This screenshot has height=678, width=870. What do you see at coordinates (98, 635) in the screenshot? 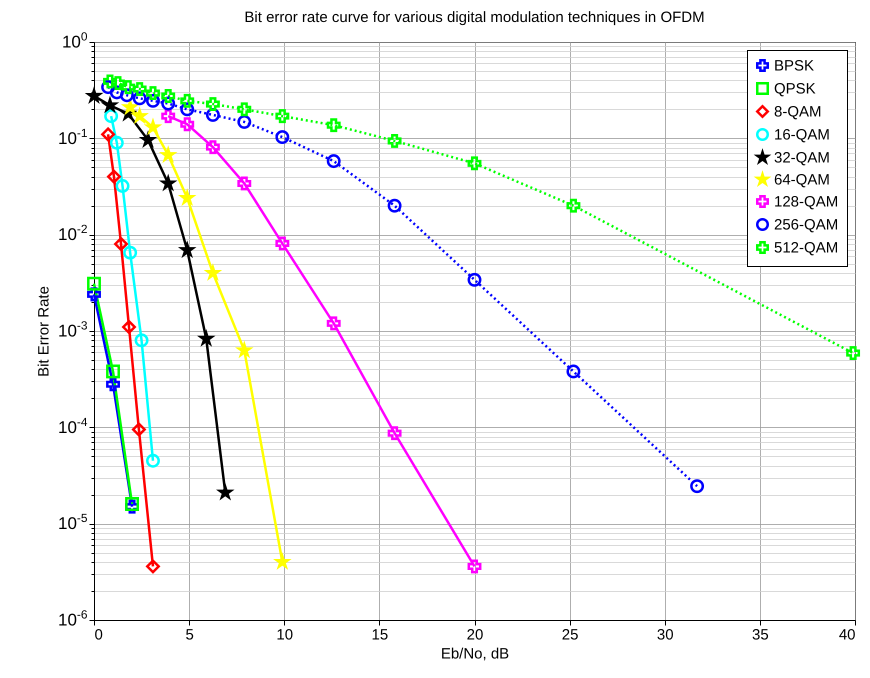
I see `x-tick-label: 0` at bounding box center [98, 635].